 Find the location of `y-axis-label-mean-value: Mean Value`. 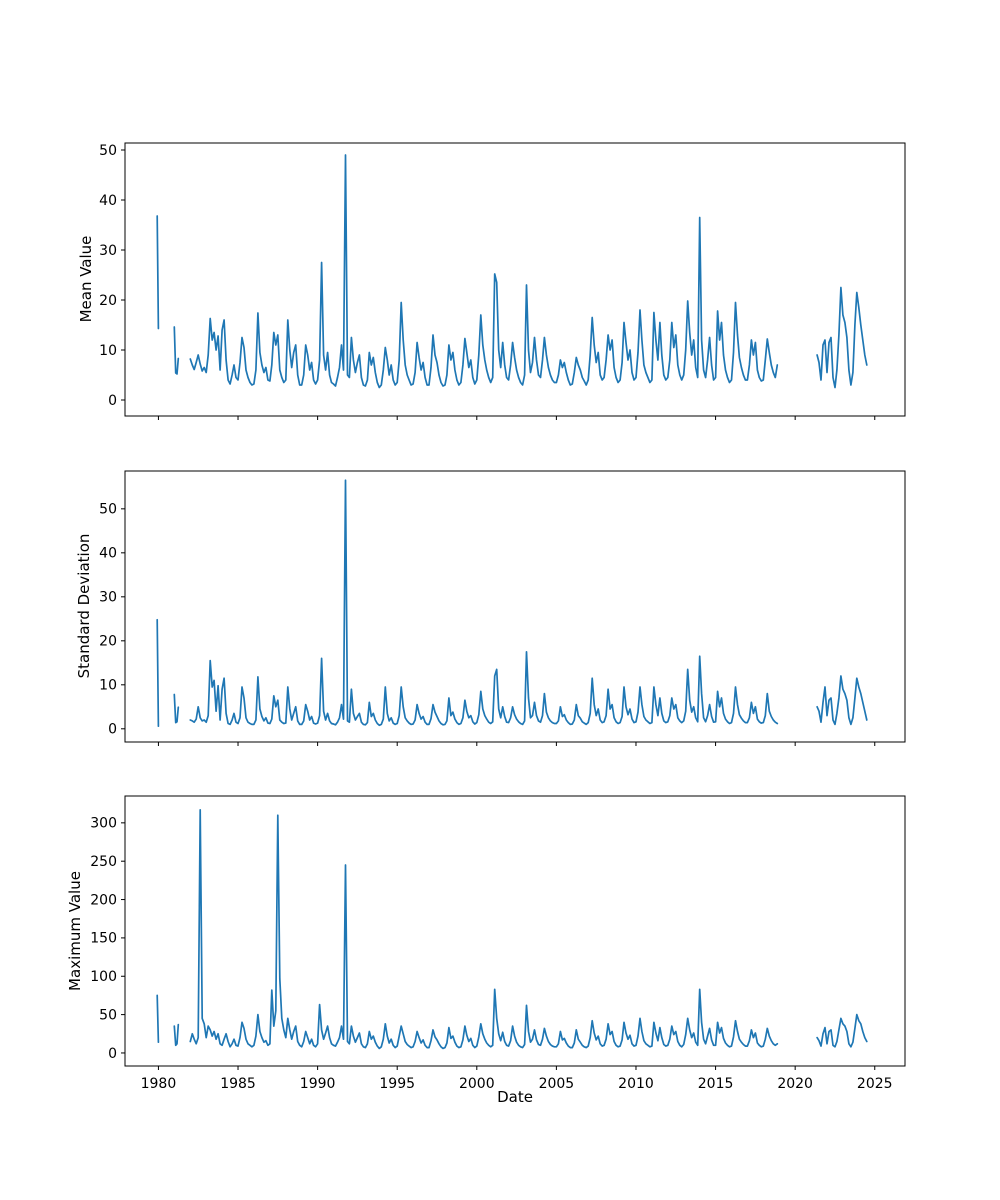

y-axis-label-mean-value: Mean Value is located at coordinates (86, 279).